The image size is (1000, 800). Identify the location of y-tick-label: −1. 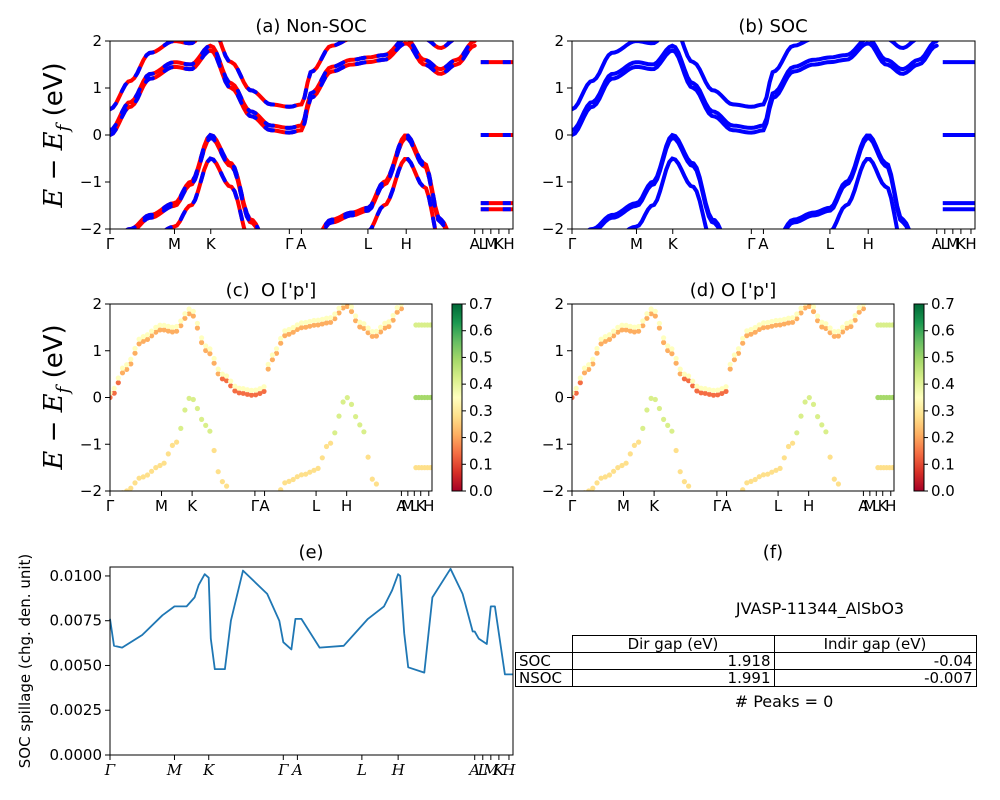
(91, 444).